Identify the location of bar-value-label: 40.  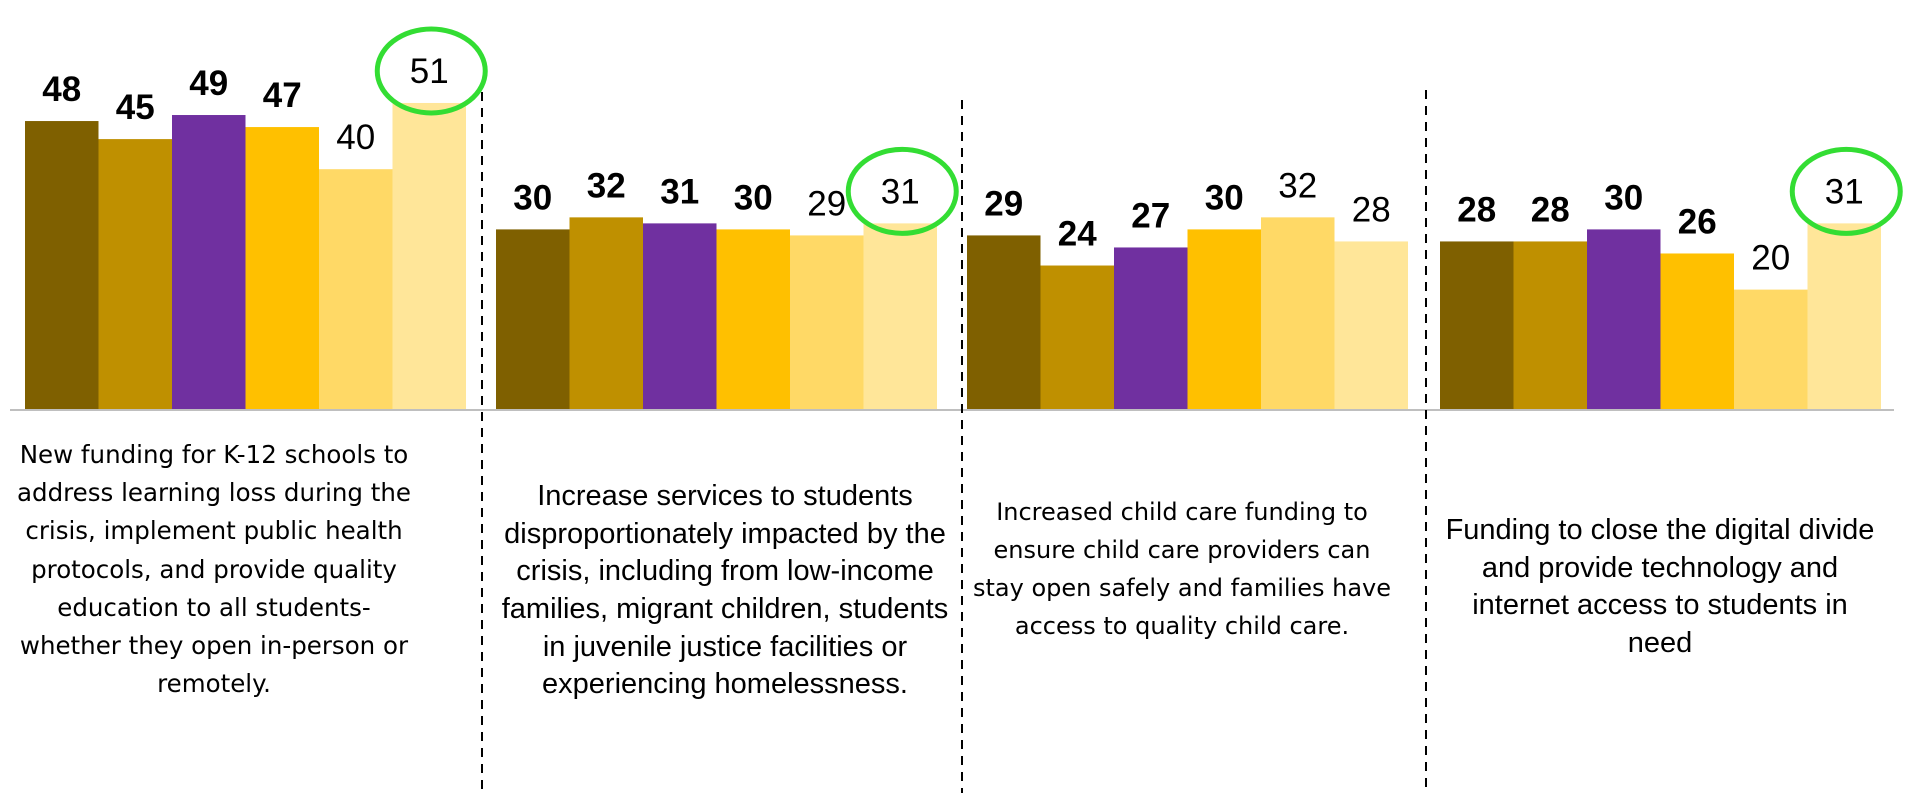
(355, 137).